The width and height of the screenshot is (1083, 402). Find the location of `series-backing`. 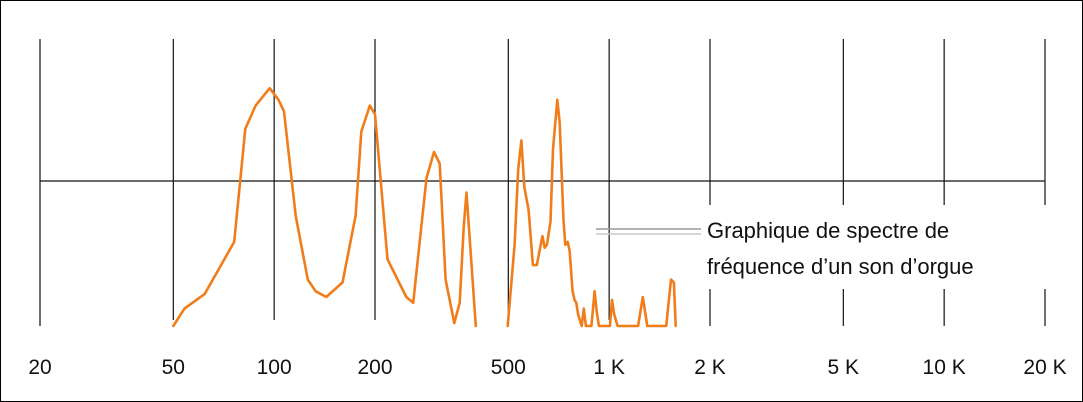

series-backing is located at coordinates (324, 325).